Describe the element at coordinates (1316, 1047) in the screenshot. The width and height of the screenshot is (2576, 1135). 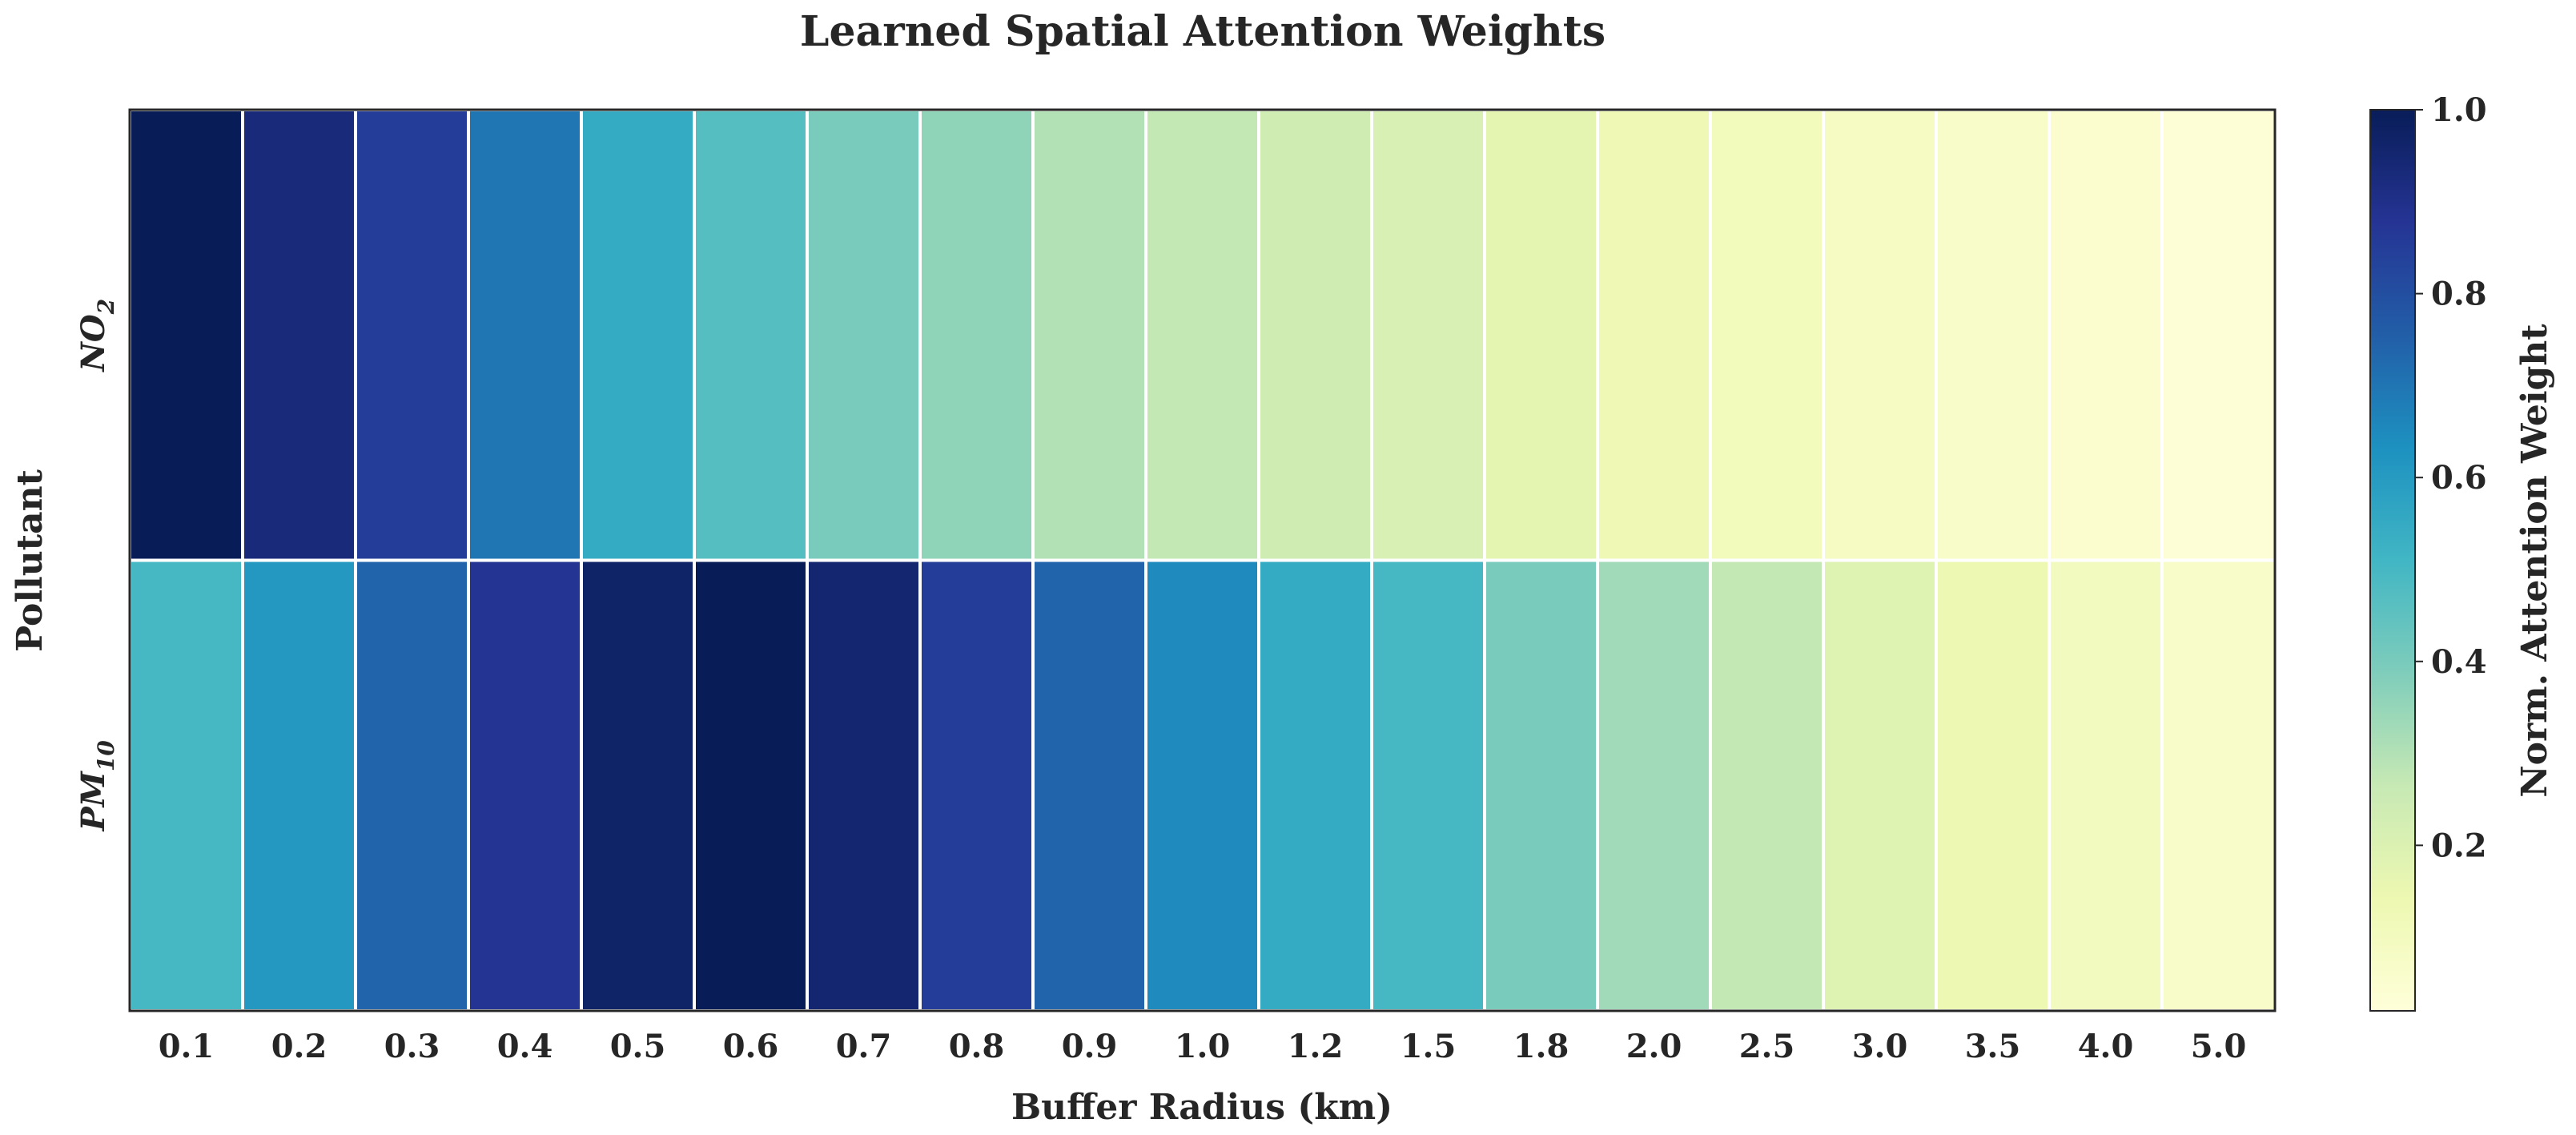
I see `x-tick-label: 1.2` at that location.